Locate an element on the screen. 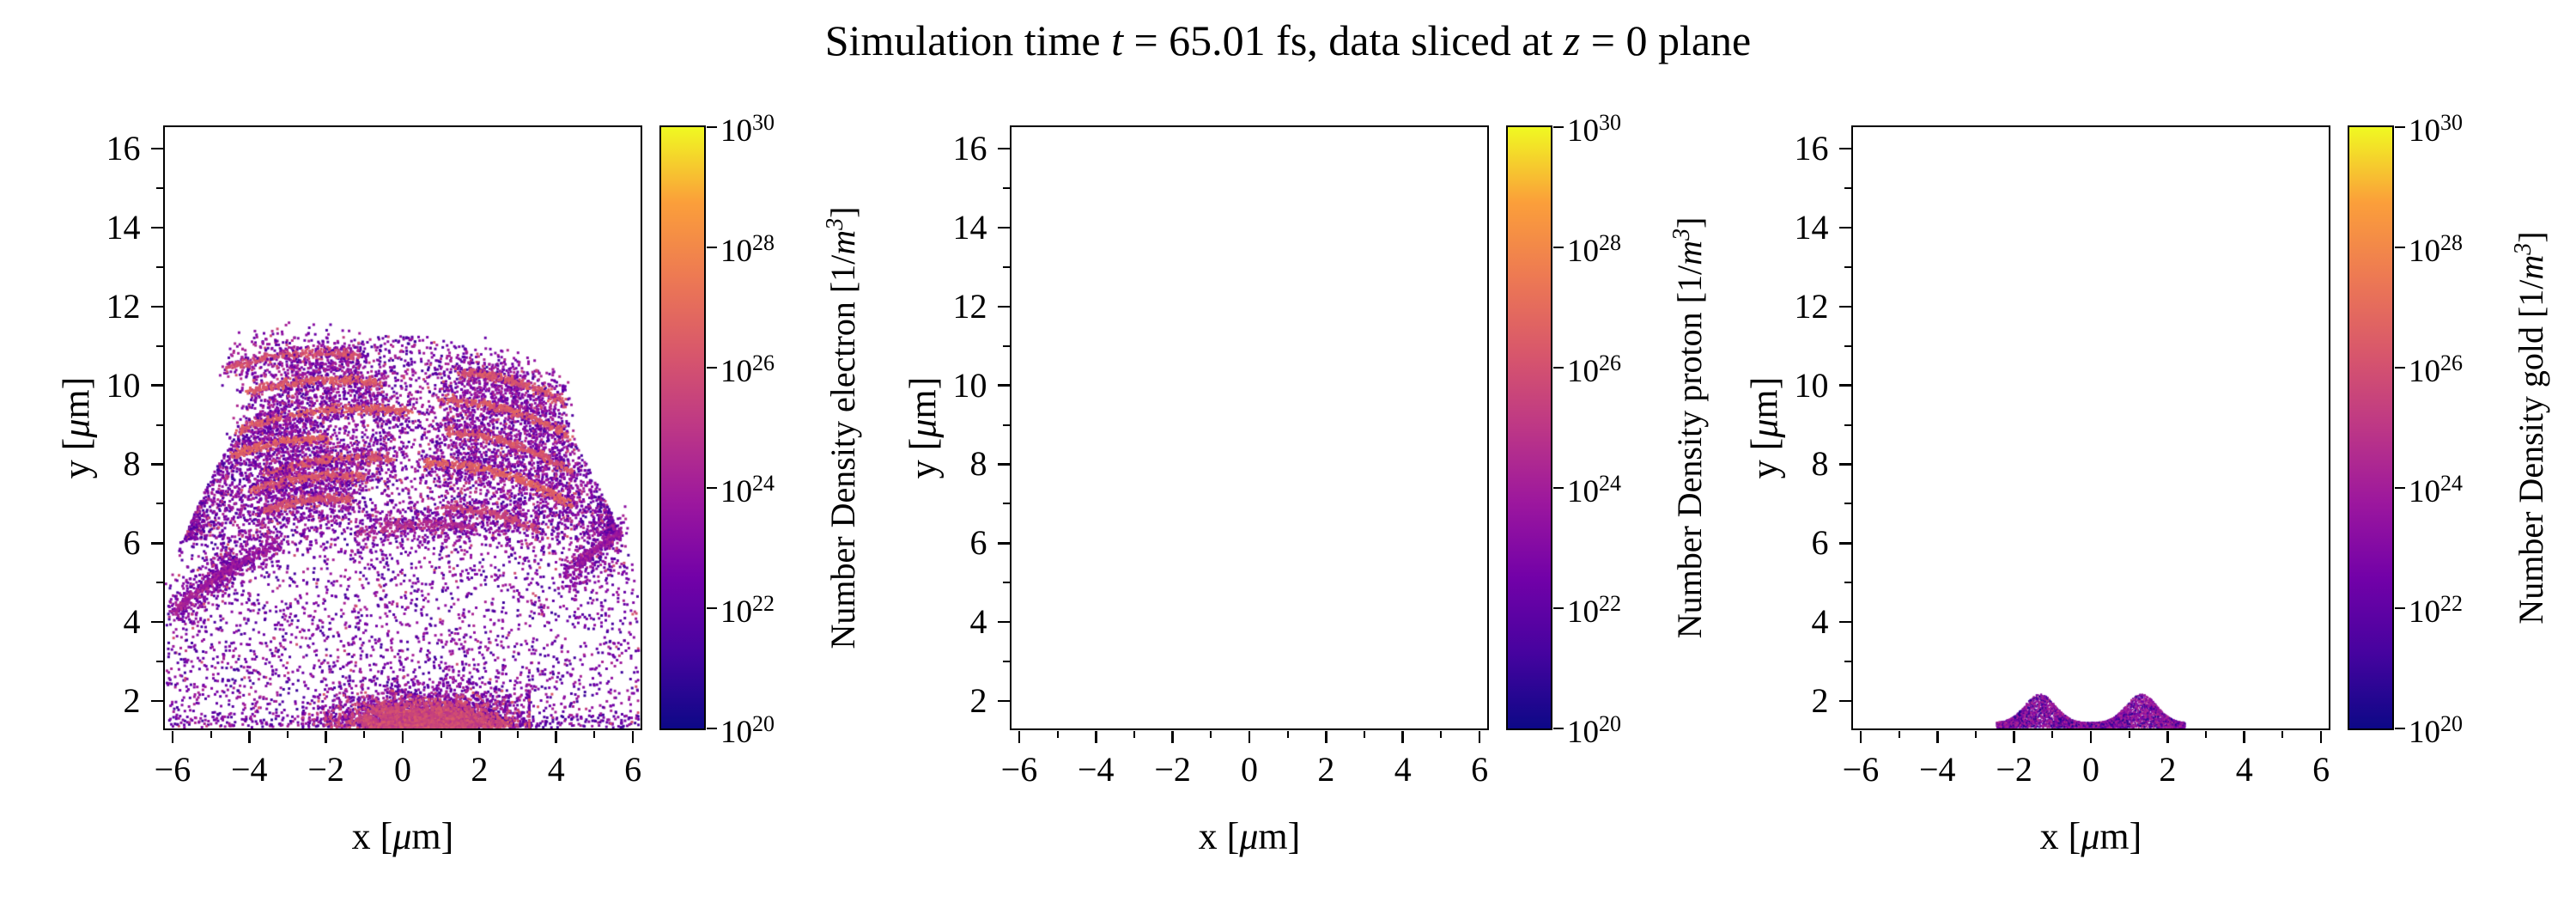 The image size is (2576, 902). cb-tick-exponent: 30 is located at coordinates (2451, 122).